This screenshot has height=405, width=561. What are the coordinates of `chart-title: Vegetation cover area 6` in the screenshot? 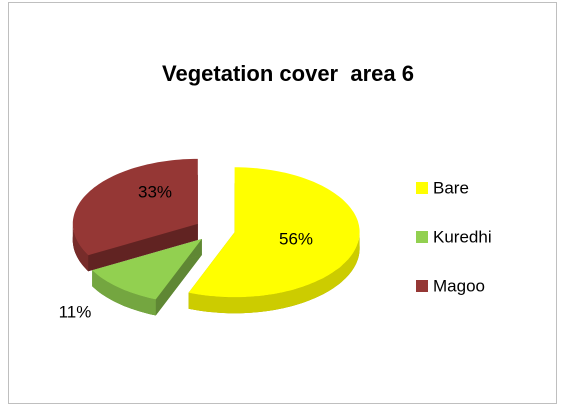 It's located at (288, 73).